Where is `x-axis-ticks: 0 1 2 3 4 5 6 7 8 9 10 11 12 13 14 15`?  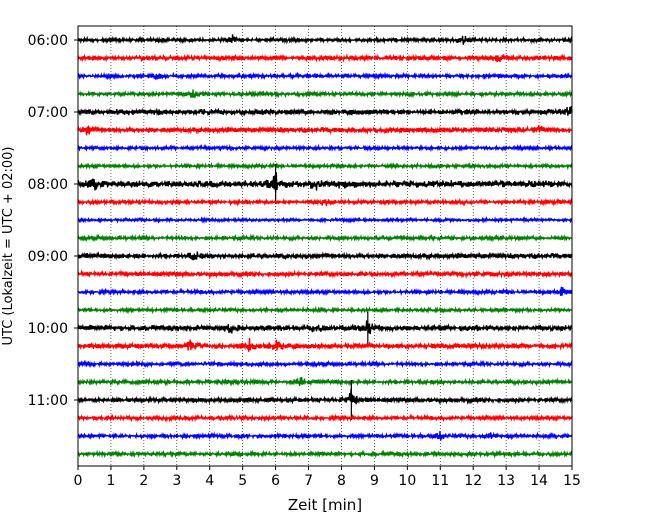 x-axis-ticks: 0 1 2 3 4 5 6 7 8 9 10 11 12 13 14 15 is located at coordinates (327, 477).